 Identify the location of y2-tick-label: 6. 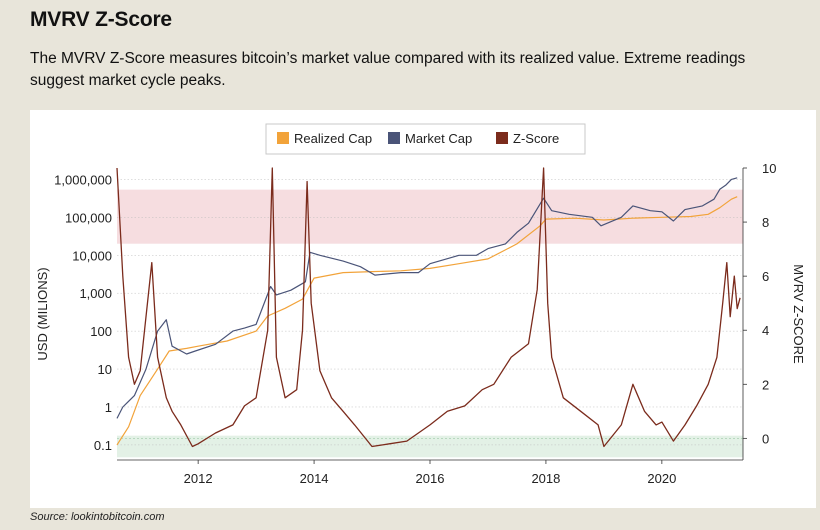
(765, 276).